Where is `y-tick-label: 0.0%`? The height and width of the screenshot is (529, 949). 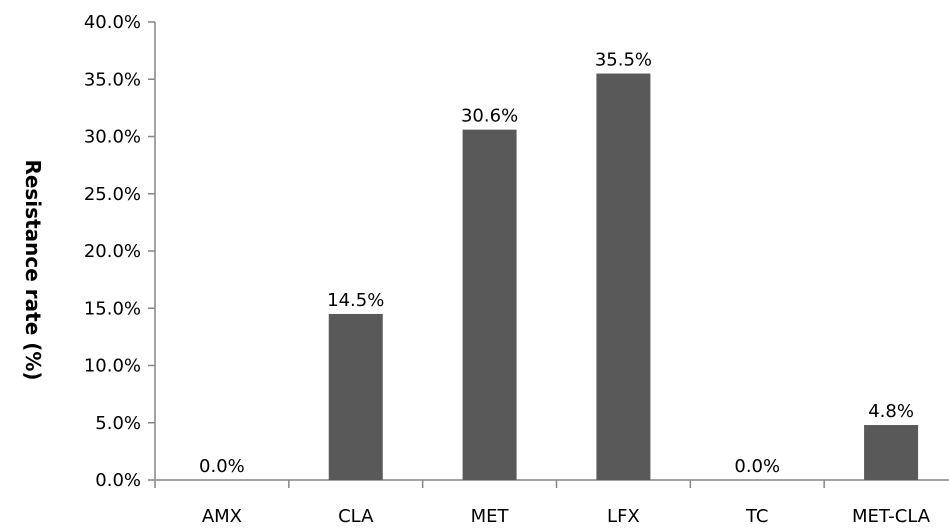
y-tick-label: 0.0% is located at coordinates (118, 480).